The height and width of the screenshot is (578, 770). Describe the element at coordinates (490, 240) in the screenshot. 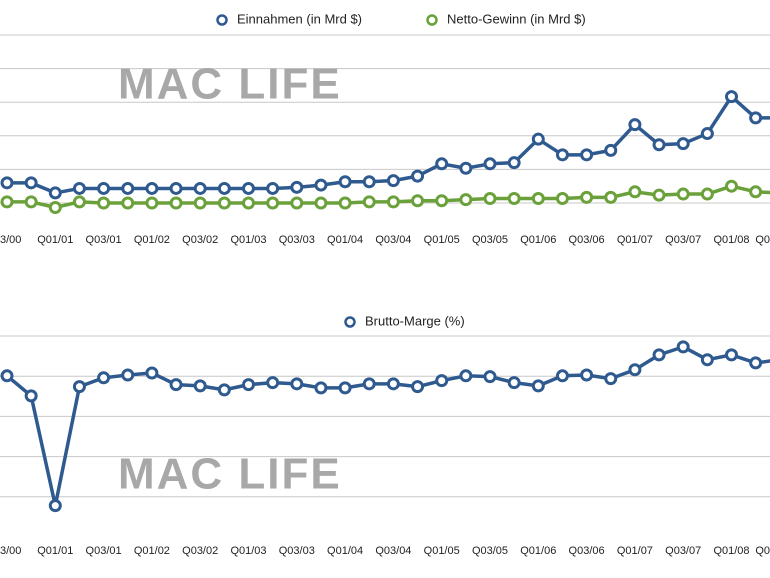

I see `x-tick-label: Q03/05` at that location.